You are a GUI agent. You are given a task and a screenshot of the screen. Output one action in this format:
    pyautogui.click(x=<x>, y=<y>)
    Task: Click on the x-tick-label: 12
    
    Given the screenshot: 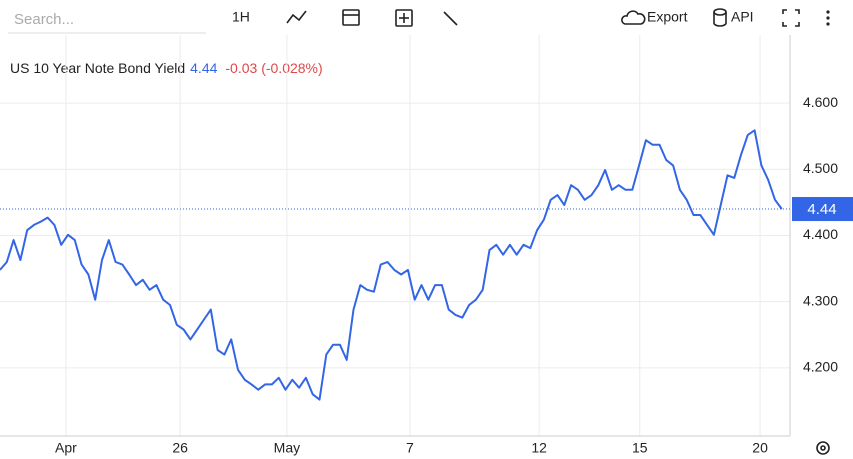 What is the action you would take?
    pyautogui.click(x=539, y=448)
    